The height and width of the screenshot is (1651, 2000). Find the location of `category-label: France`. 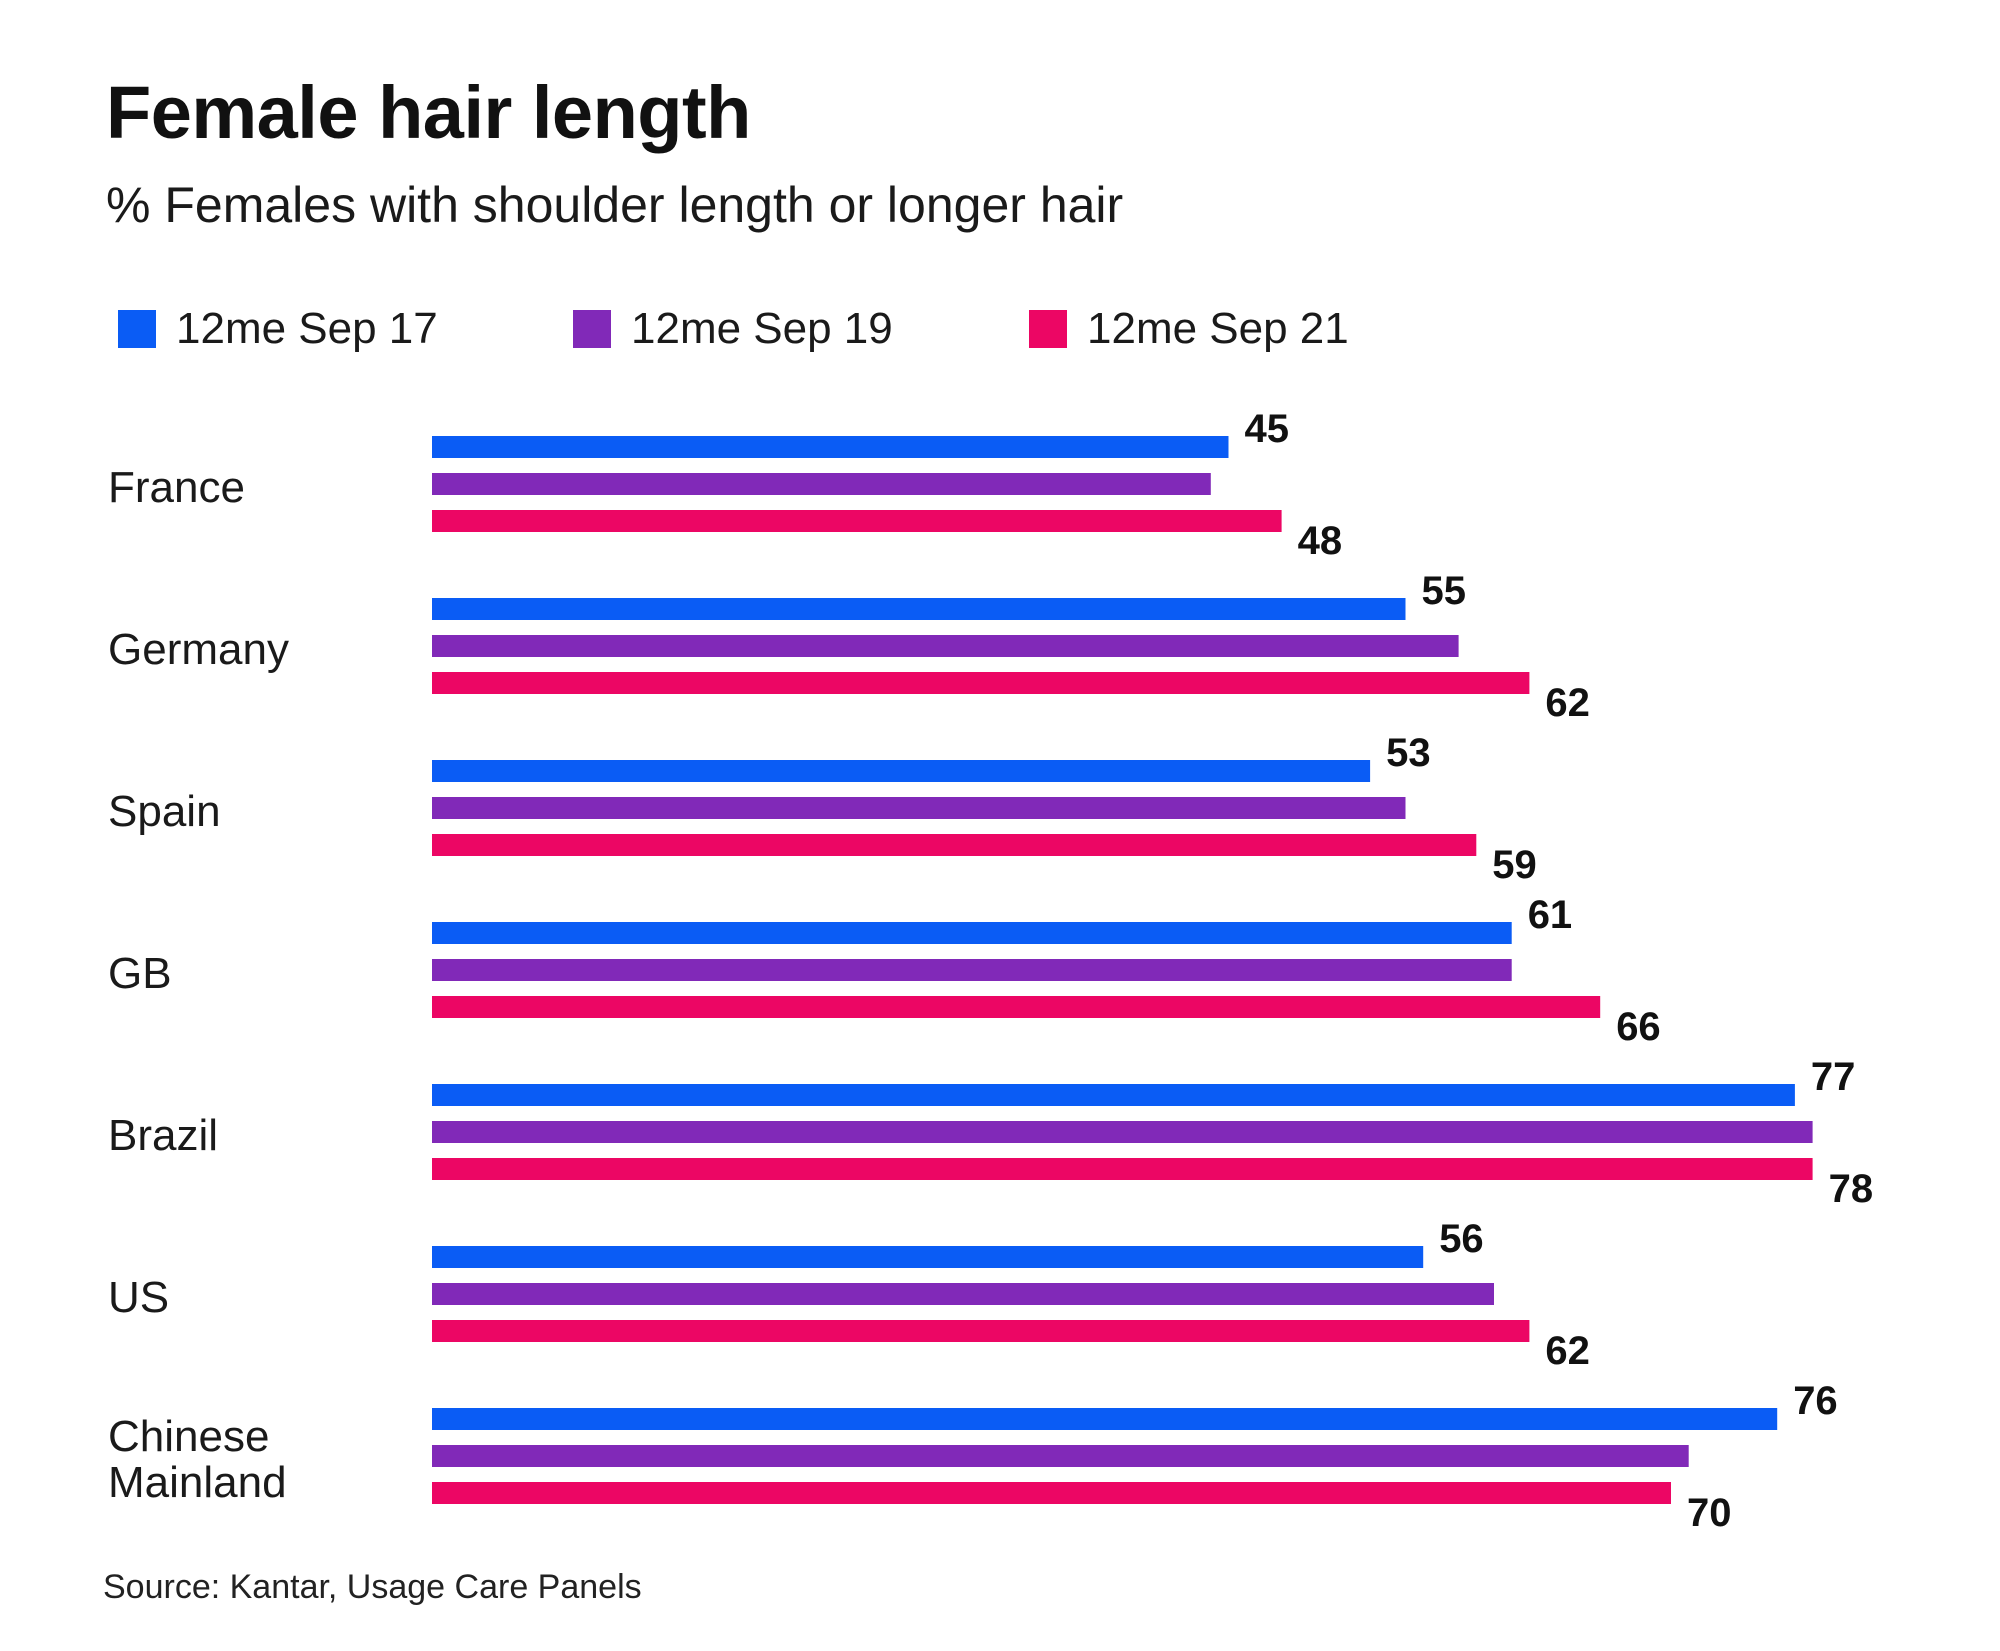

category-label: France is located at coordinates (176, 487).